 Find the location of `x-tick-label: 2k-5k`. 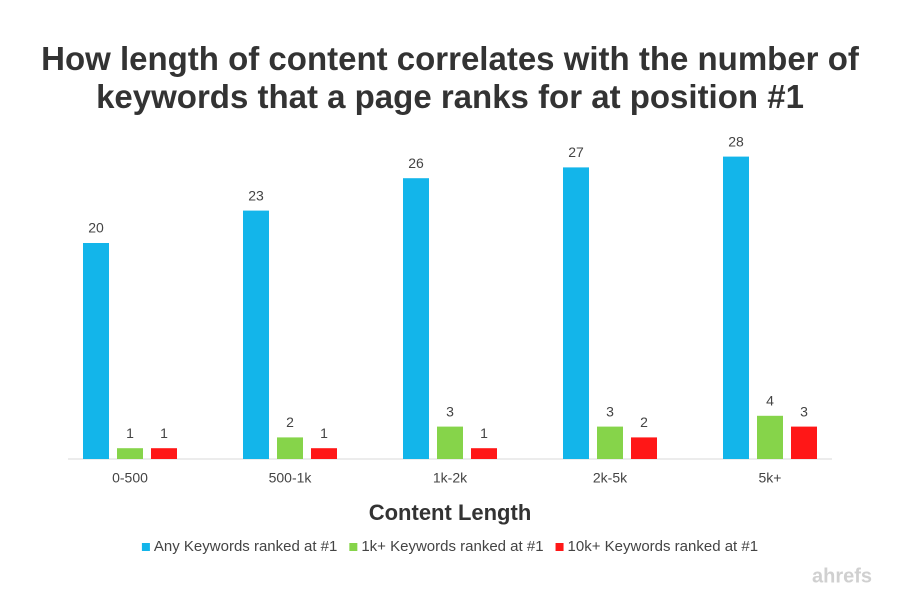

x-tick-label: 2k-5k is located at coordinates (610, 478).